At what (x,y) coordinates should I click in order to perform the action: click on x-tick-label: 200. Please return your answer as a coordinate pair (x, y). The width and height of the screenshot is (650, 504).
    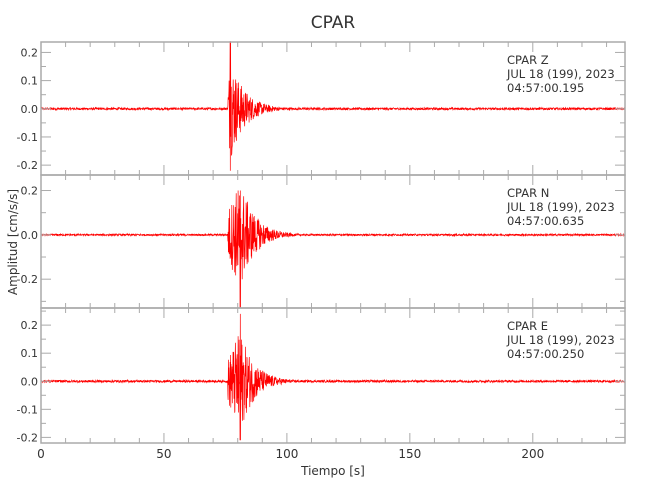
    Looking at the image, I should click on (532, 454).